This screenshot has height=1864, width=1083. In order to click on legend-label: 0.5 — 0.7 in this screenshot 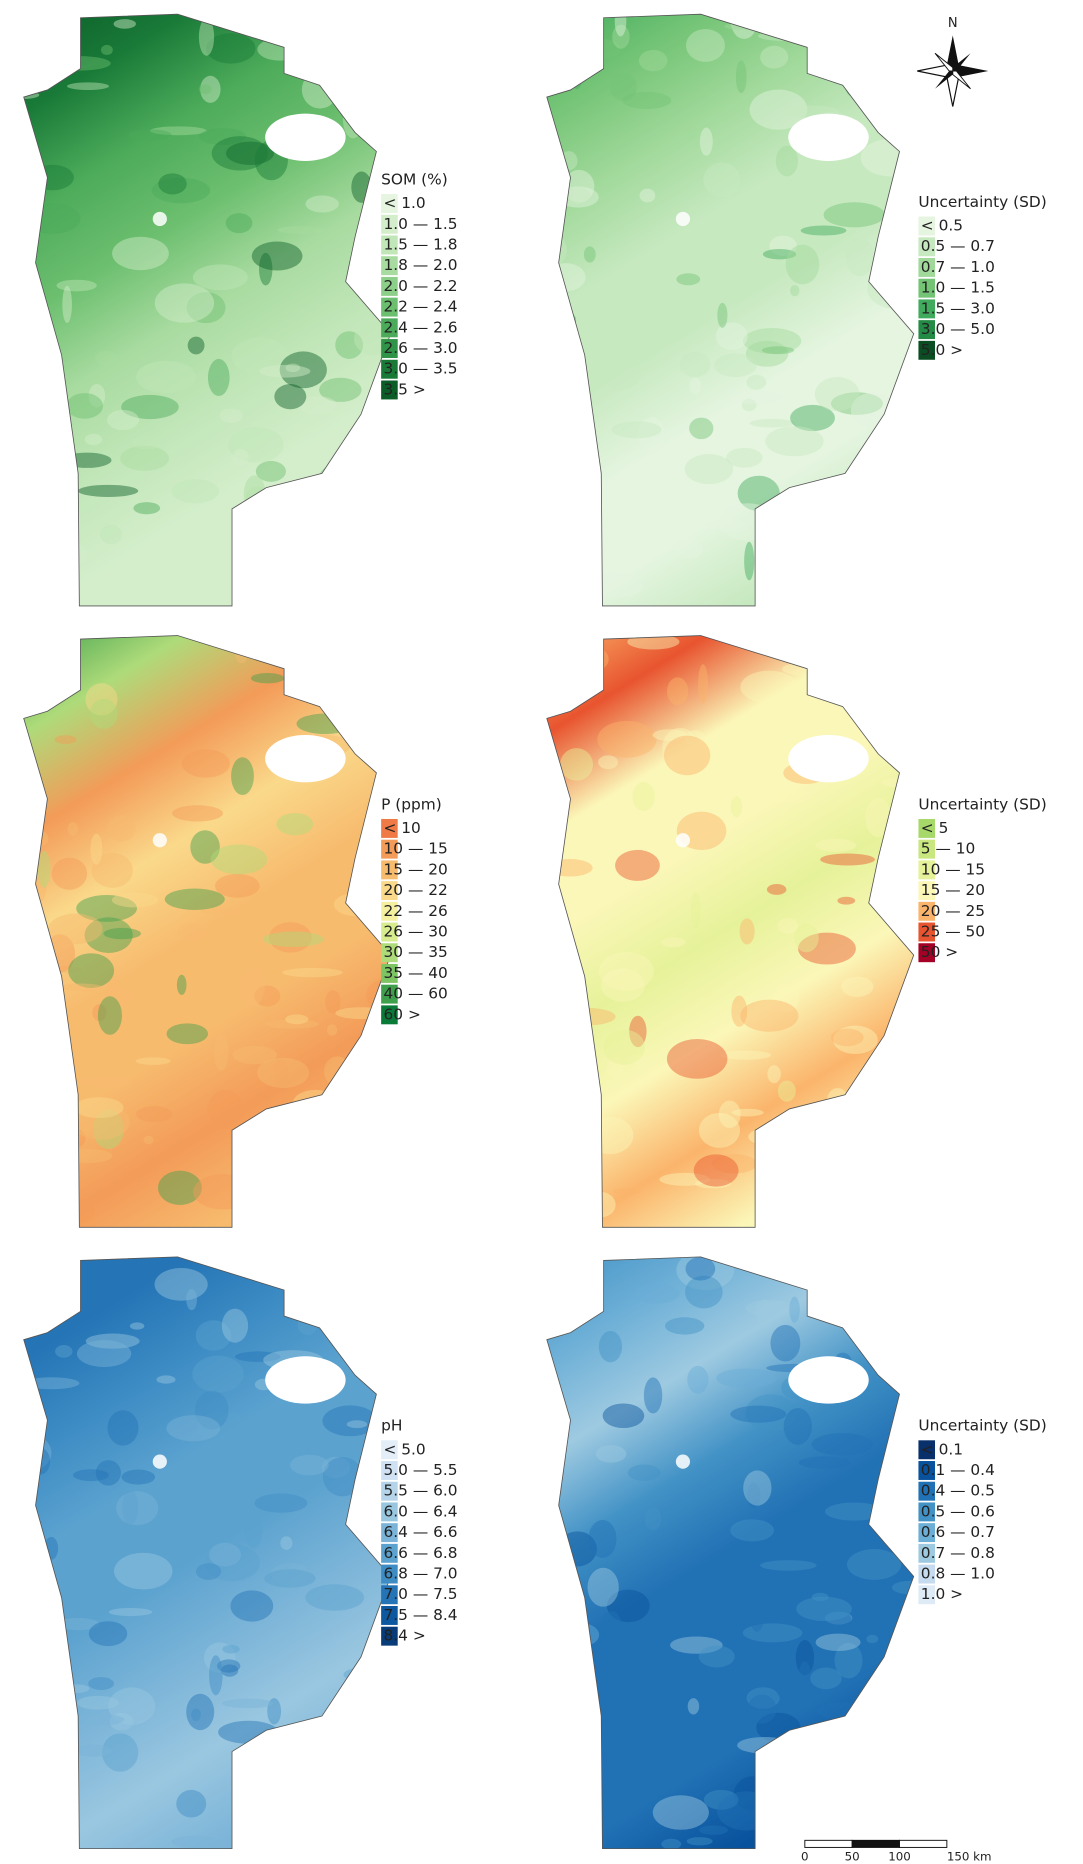, I will do `click(958, 246)`.